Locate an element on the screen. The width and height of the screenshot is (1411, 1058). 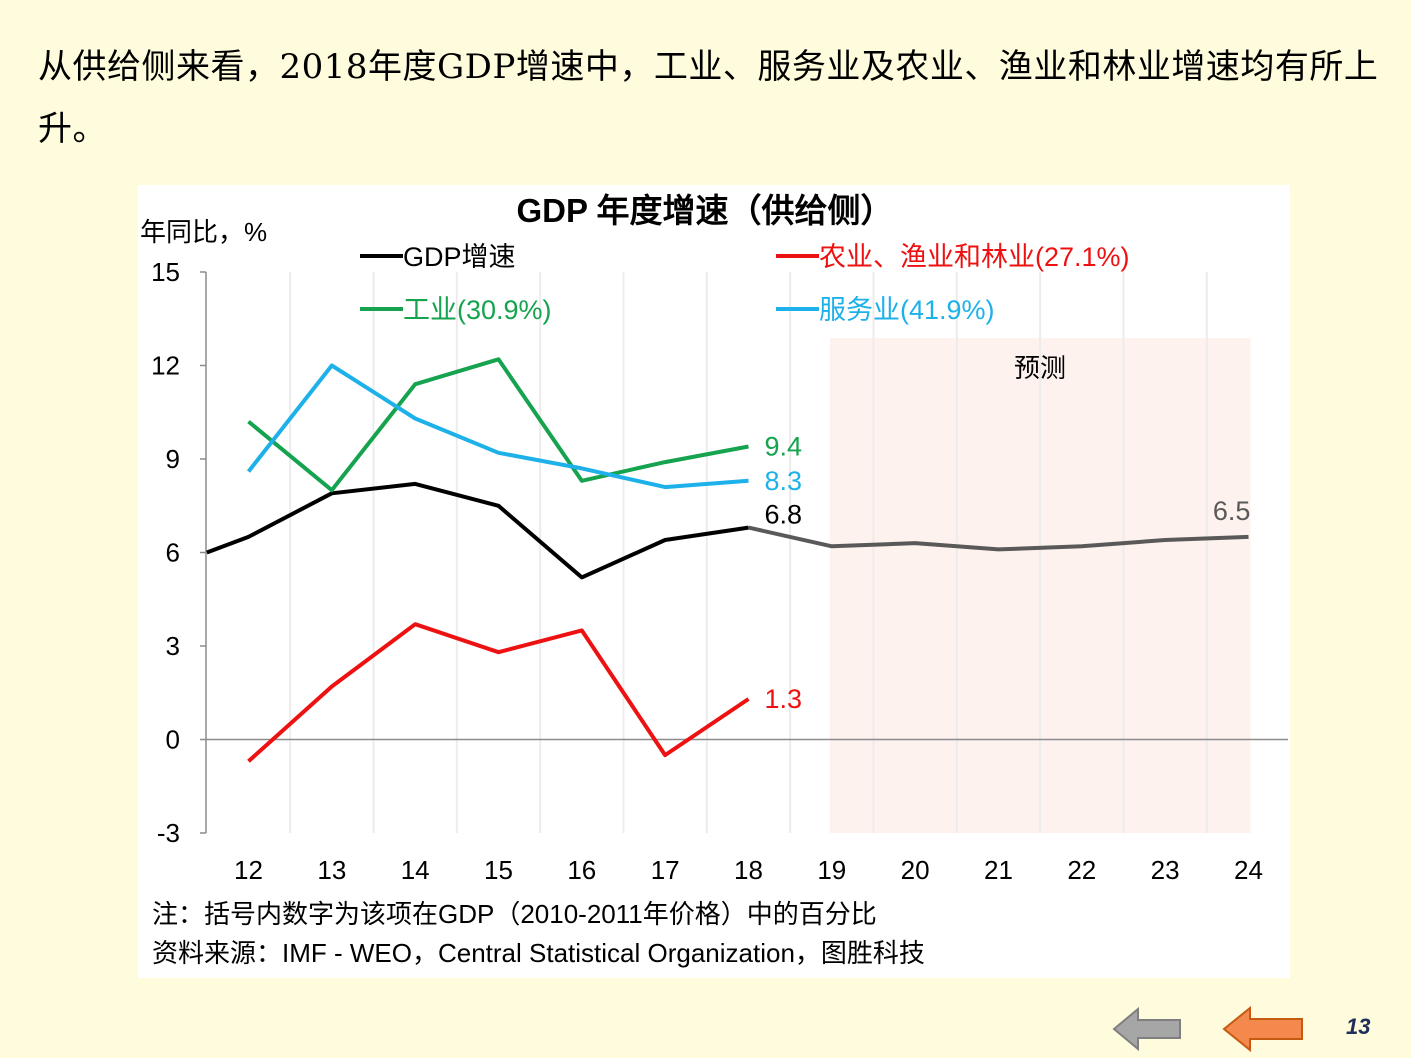
x-tick-label: 20 is located at coordinates (915, 870).